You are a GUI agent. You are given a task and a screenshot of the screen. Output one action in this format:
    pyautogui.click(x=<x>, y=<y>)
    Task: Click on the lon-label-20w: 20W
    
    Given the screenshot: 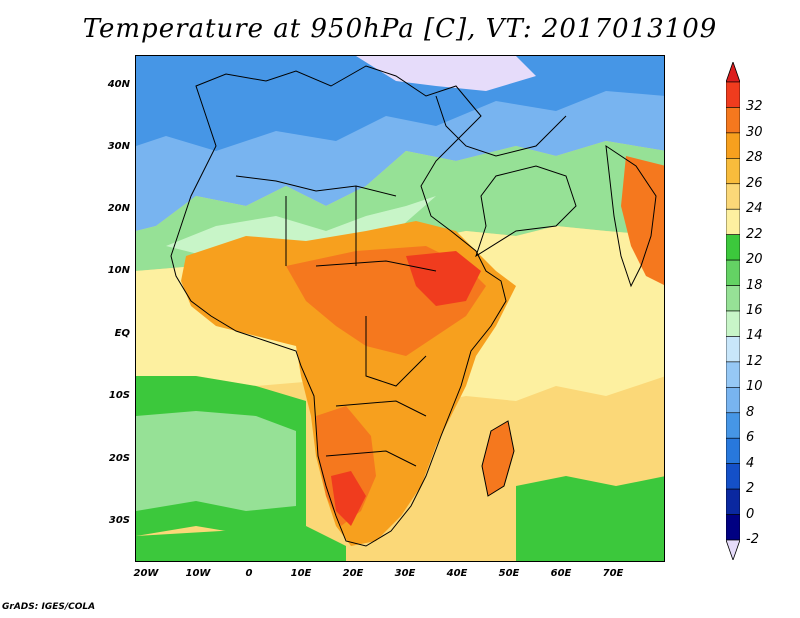 What is the action you would take?
    pyautogui.click(x=146, y=573)
    